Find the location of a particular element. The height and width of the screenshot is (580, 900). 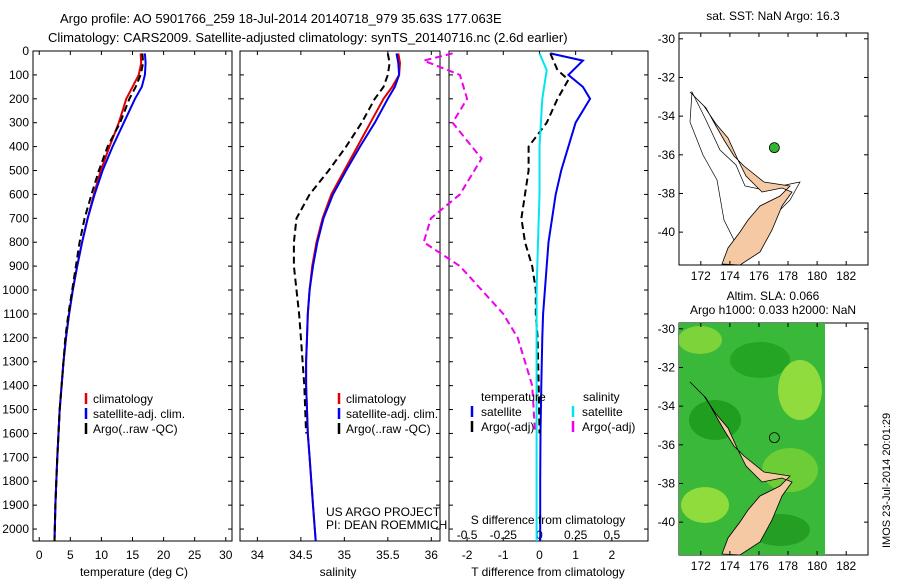

map-bottom-ticks: 172 174 176 178 180 182 -30 -32 -34 -36 -38 -40 is located at coordinates (763, 447).